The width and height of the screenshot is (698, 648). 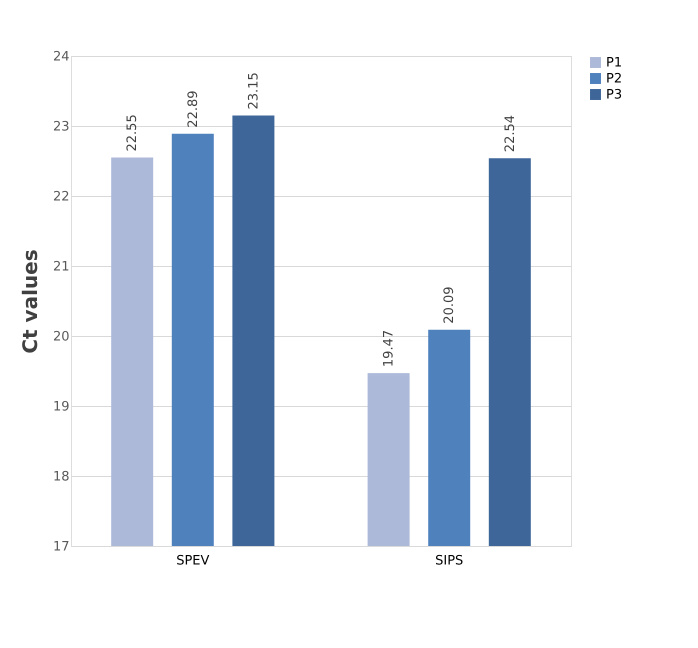 What do you see at coordinates (193, 109) in the screenshot?
I see `data-label: 22.89` at bounding box center [193, 109].